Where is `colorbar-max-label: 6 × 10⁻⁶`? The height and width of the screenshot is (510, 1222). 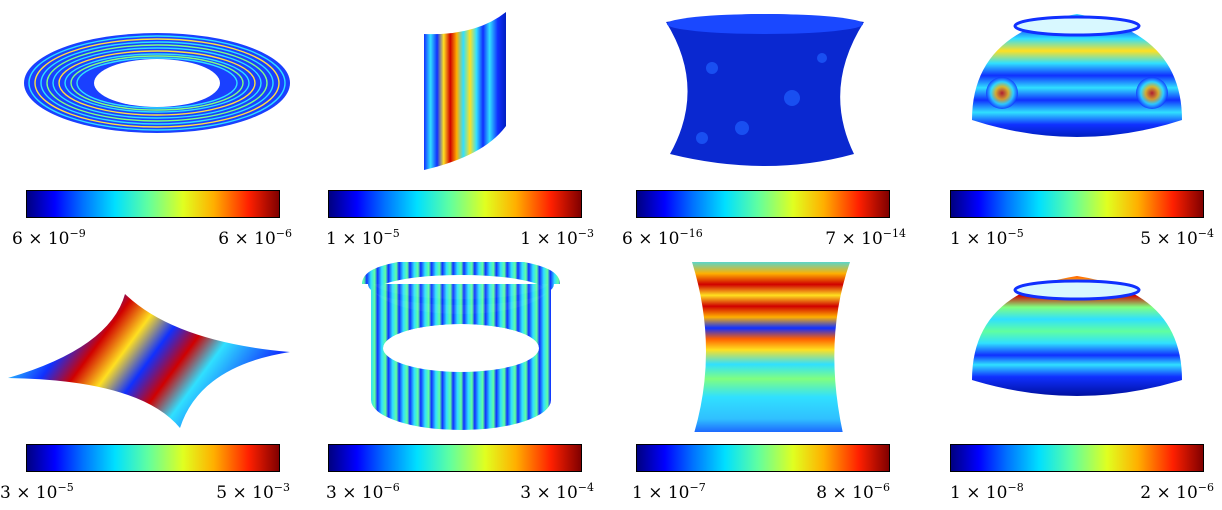 colorbar-max-label: 6 × 10⁻⁶ is located at coordinates (255, 238).